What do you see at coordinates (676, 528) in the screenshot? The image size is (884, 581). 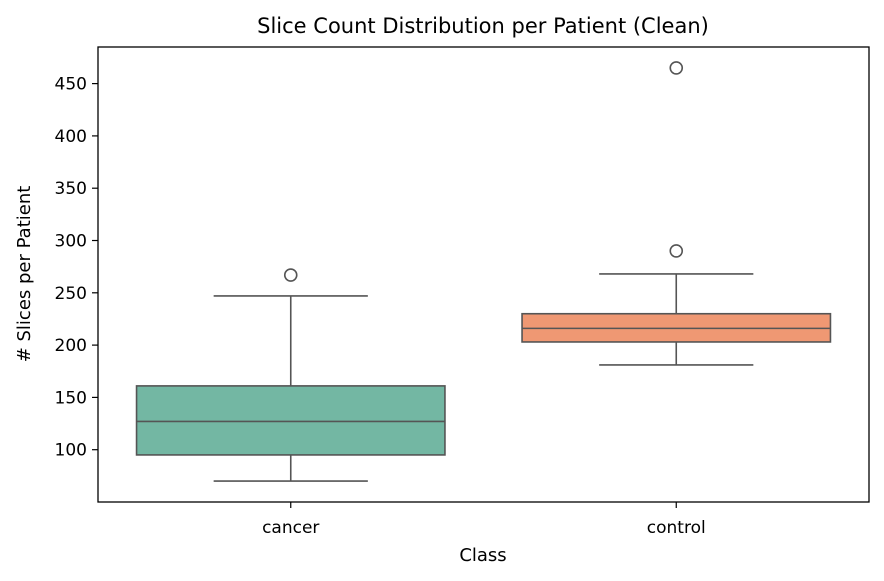 I see `x-tick-label-control: control` at bounding box center [676, 528].